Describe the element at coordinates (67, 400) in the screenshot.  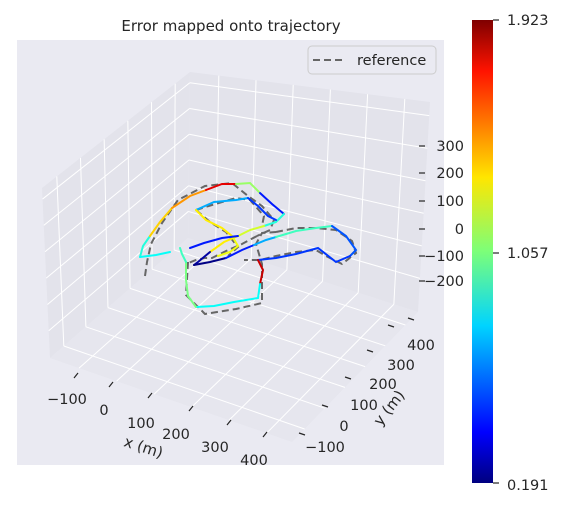
I see `x-tick-label: −100` at that location.